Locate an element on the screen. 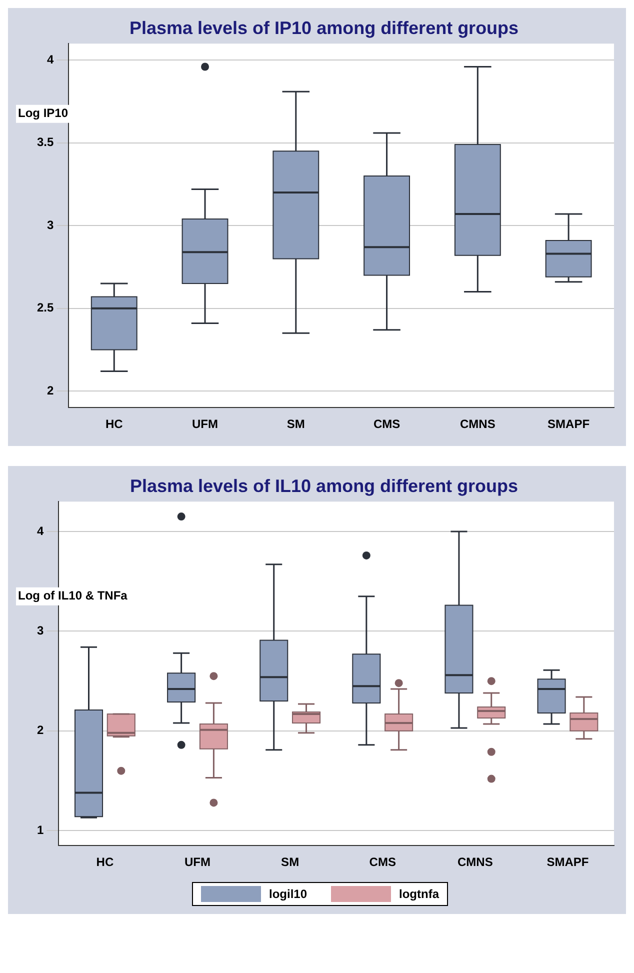 Image resolution: width=634 pixels, height=973 pixels. y-tick-label: 3.5 is located at coordinates (45, 142).